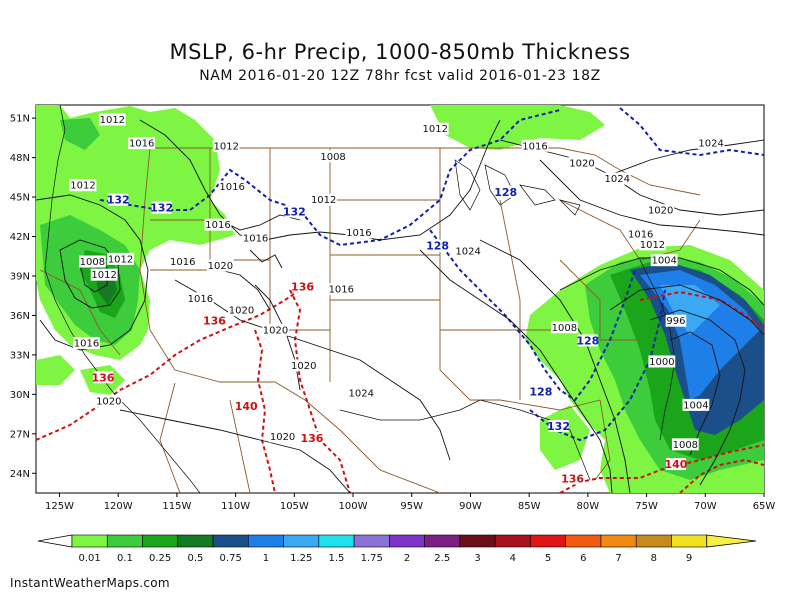 This screenshot has width=800, height=600. I want to click on colorbar-label: 5, so click(548, 558).